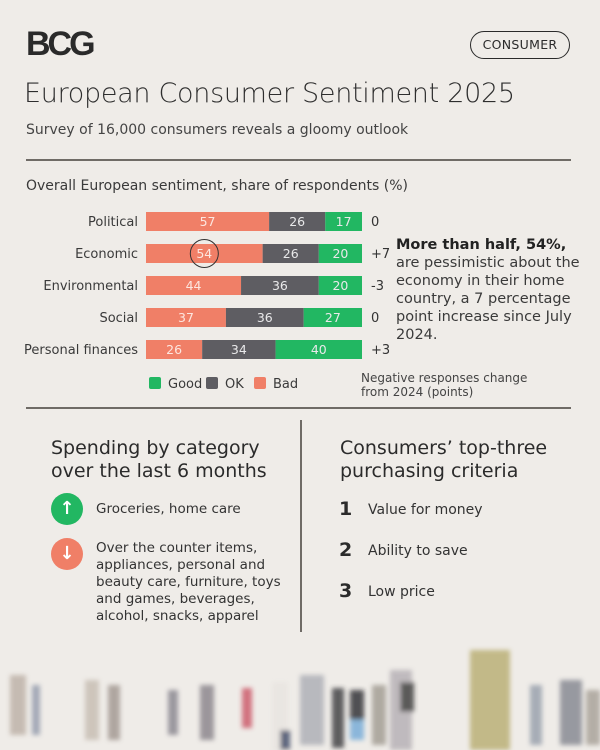 The width and height of the screenshot is (600, 750). I want to click on change-value: +7, so click(380, 254).